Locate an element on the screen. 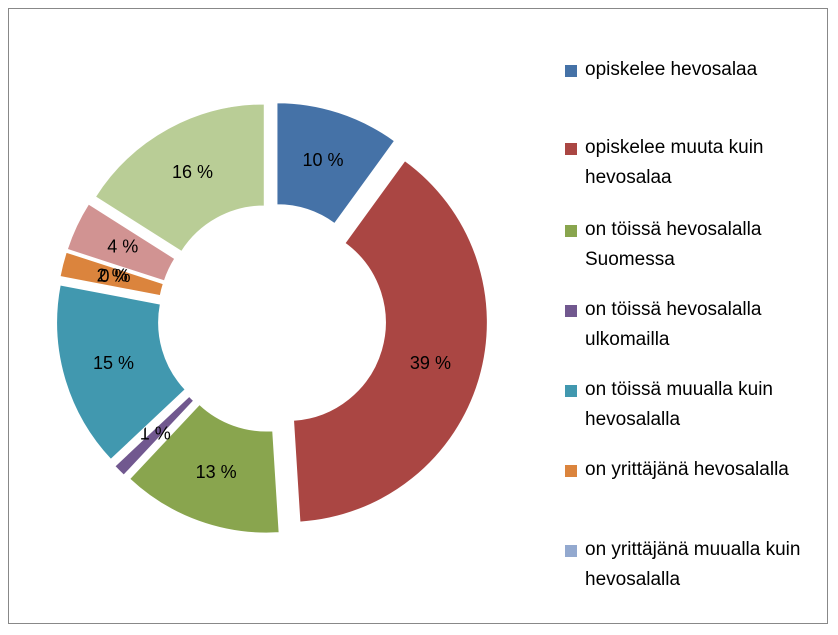 This screenshot has height=635, width=838. data-label: 15 % is located at coordinates (113, 363).